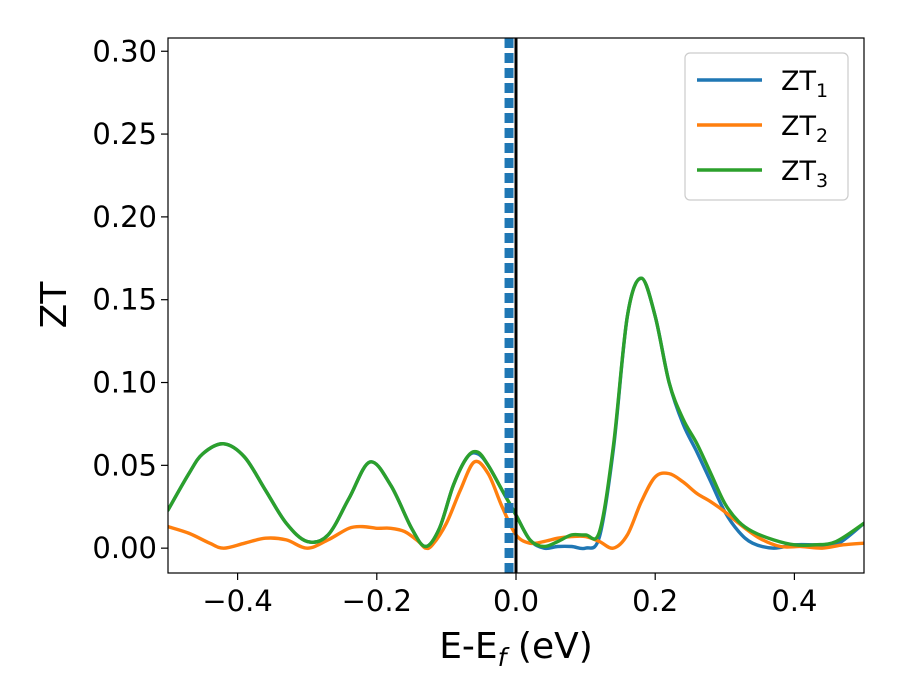 This screenshot has width=900, height=700. What do you see at coordinates (124, 51) in the screenshot?
I see `y-tick-label: 0.30` at bounding box center [124, 51].